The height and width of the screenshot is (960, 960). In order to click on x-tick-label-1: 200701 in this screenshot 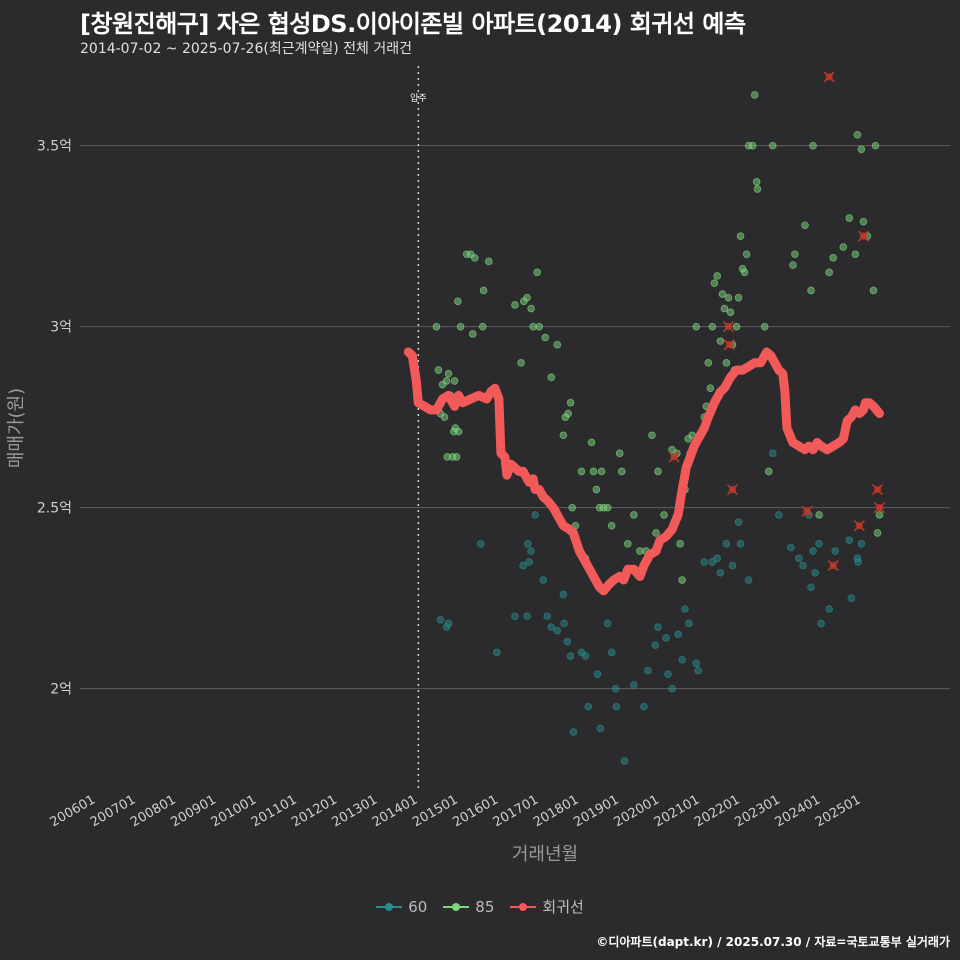, I will do `click(113, 811)`.